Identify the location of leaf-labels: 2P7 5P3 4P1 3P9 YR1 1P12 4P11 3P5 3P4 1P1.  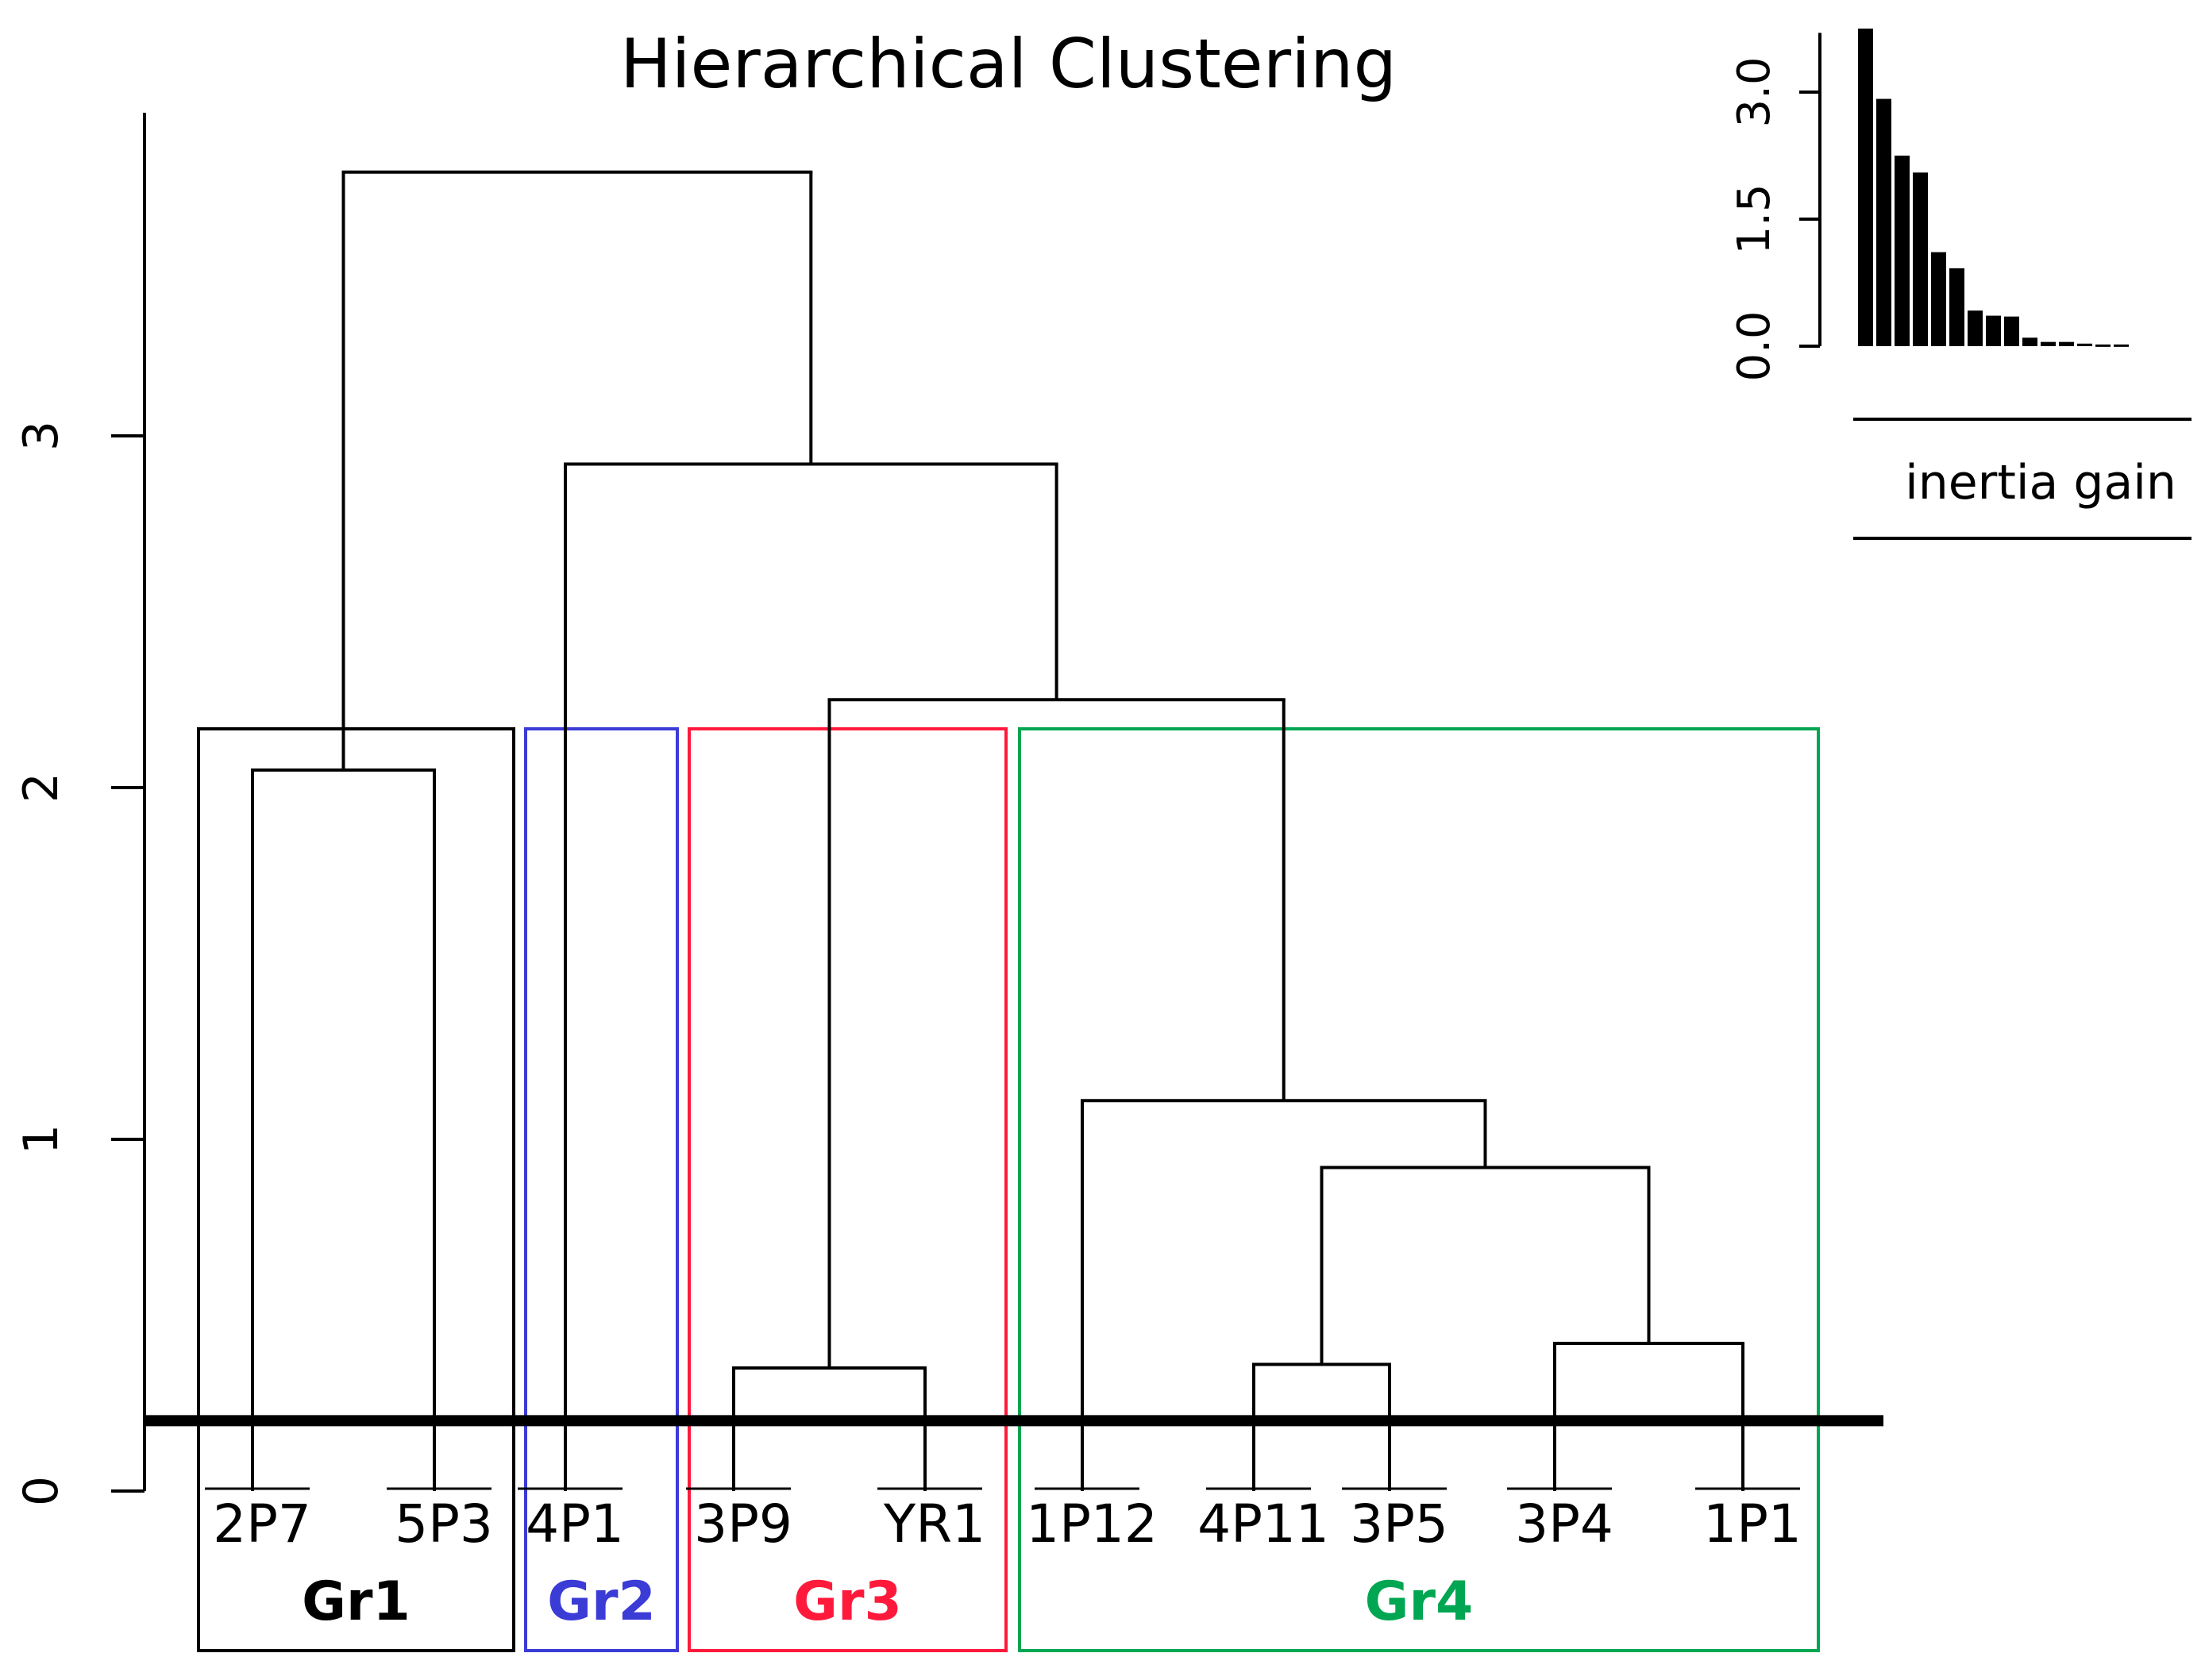
(1007, 1524).